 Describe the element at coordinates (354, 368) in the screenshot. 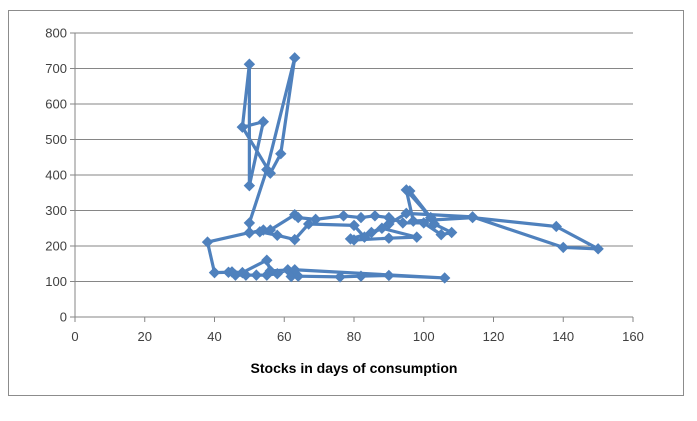

I see `x-axis-title: Stocks in days of consumption` at that location.